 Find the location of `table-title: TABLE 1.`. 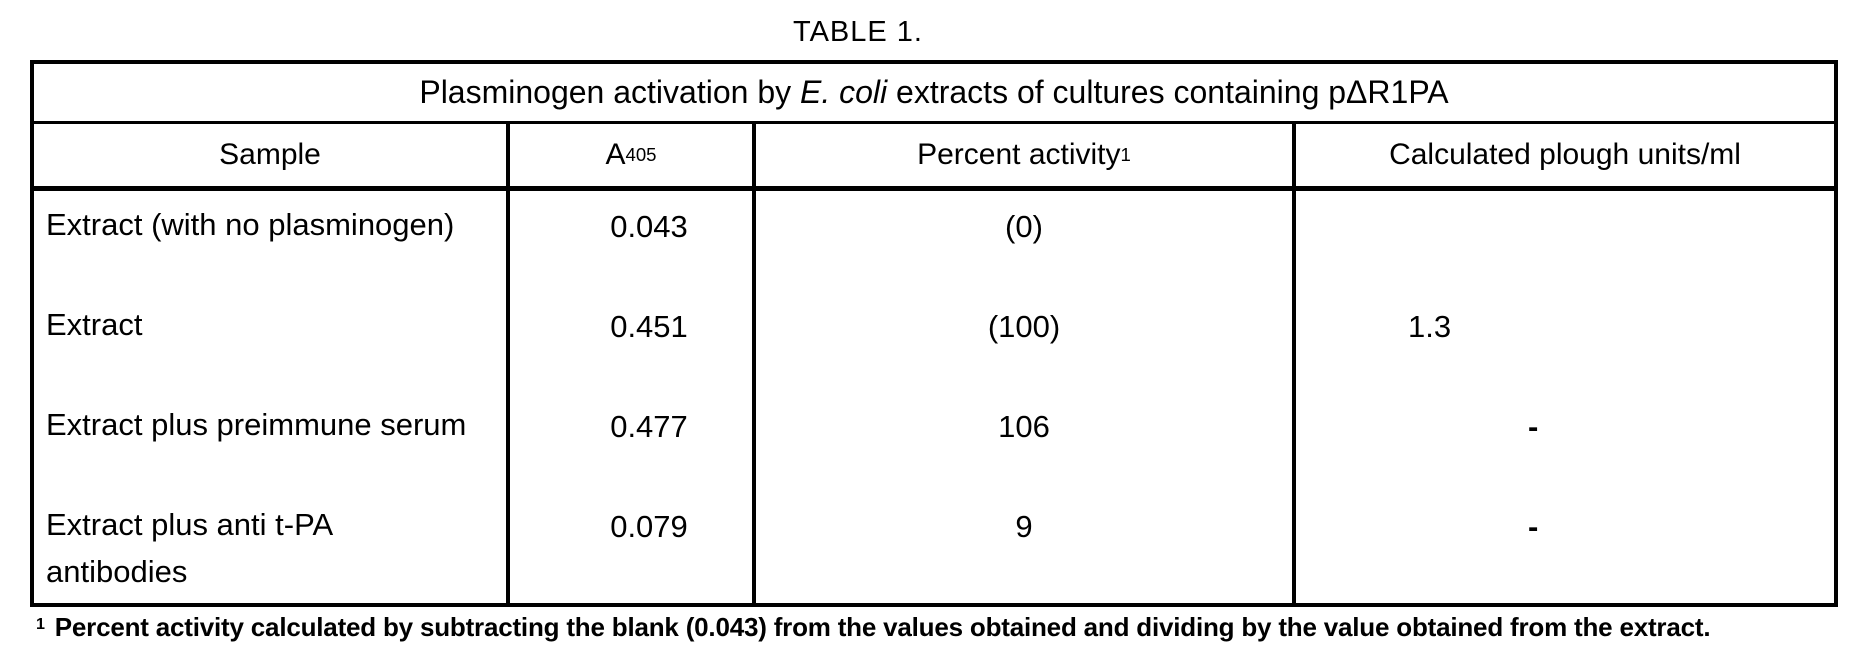

table-title: TABLE 1. is located at coordinates (858, 32).